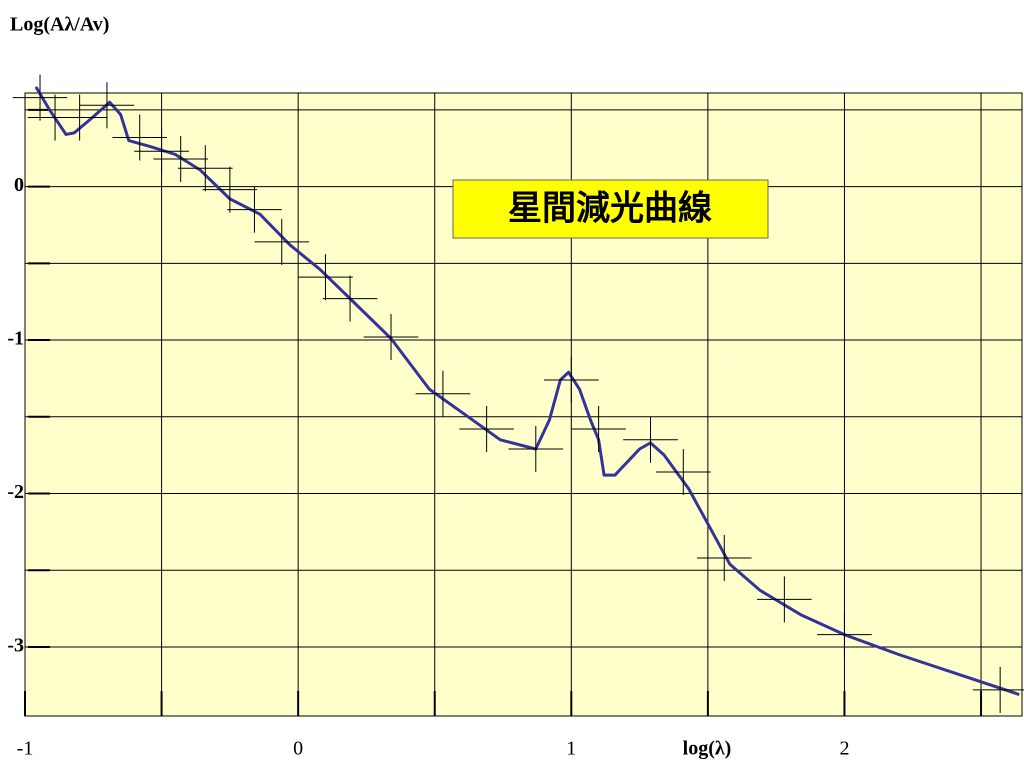  What do you see at coordinates (844, 749) in the screenshot?
I see `x-tick-label: 2` at bounding box center [844, 749].